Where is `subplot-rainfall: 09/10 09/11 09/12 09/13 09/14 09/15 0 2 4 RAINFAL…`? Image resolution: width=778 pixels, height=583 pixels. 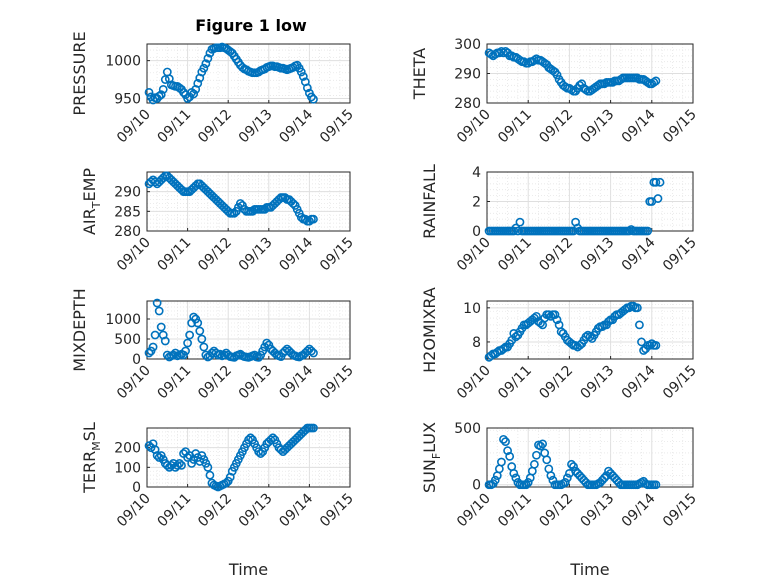
subplot-rainfall: 09/10 09/11 09/12 09/13 09/14 09/15 0 2 4 RAINFAL… is located at coordinates (560, 219).